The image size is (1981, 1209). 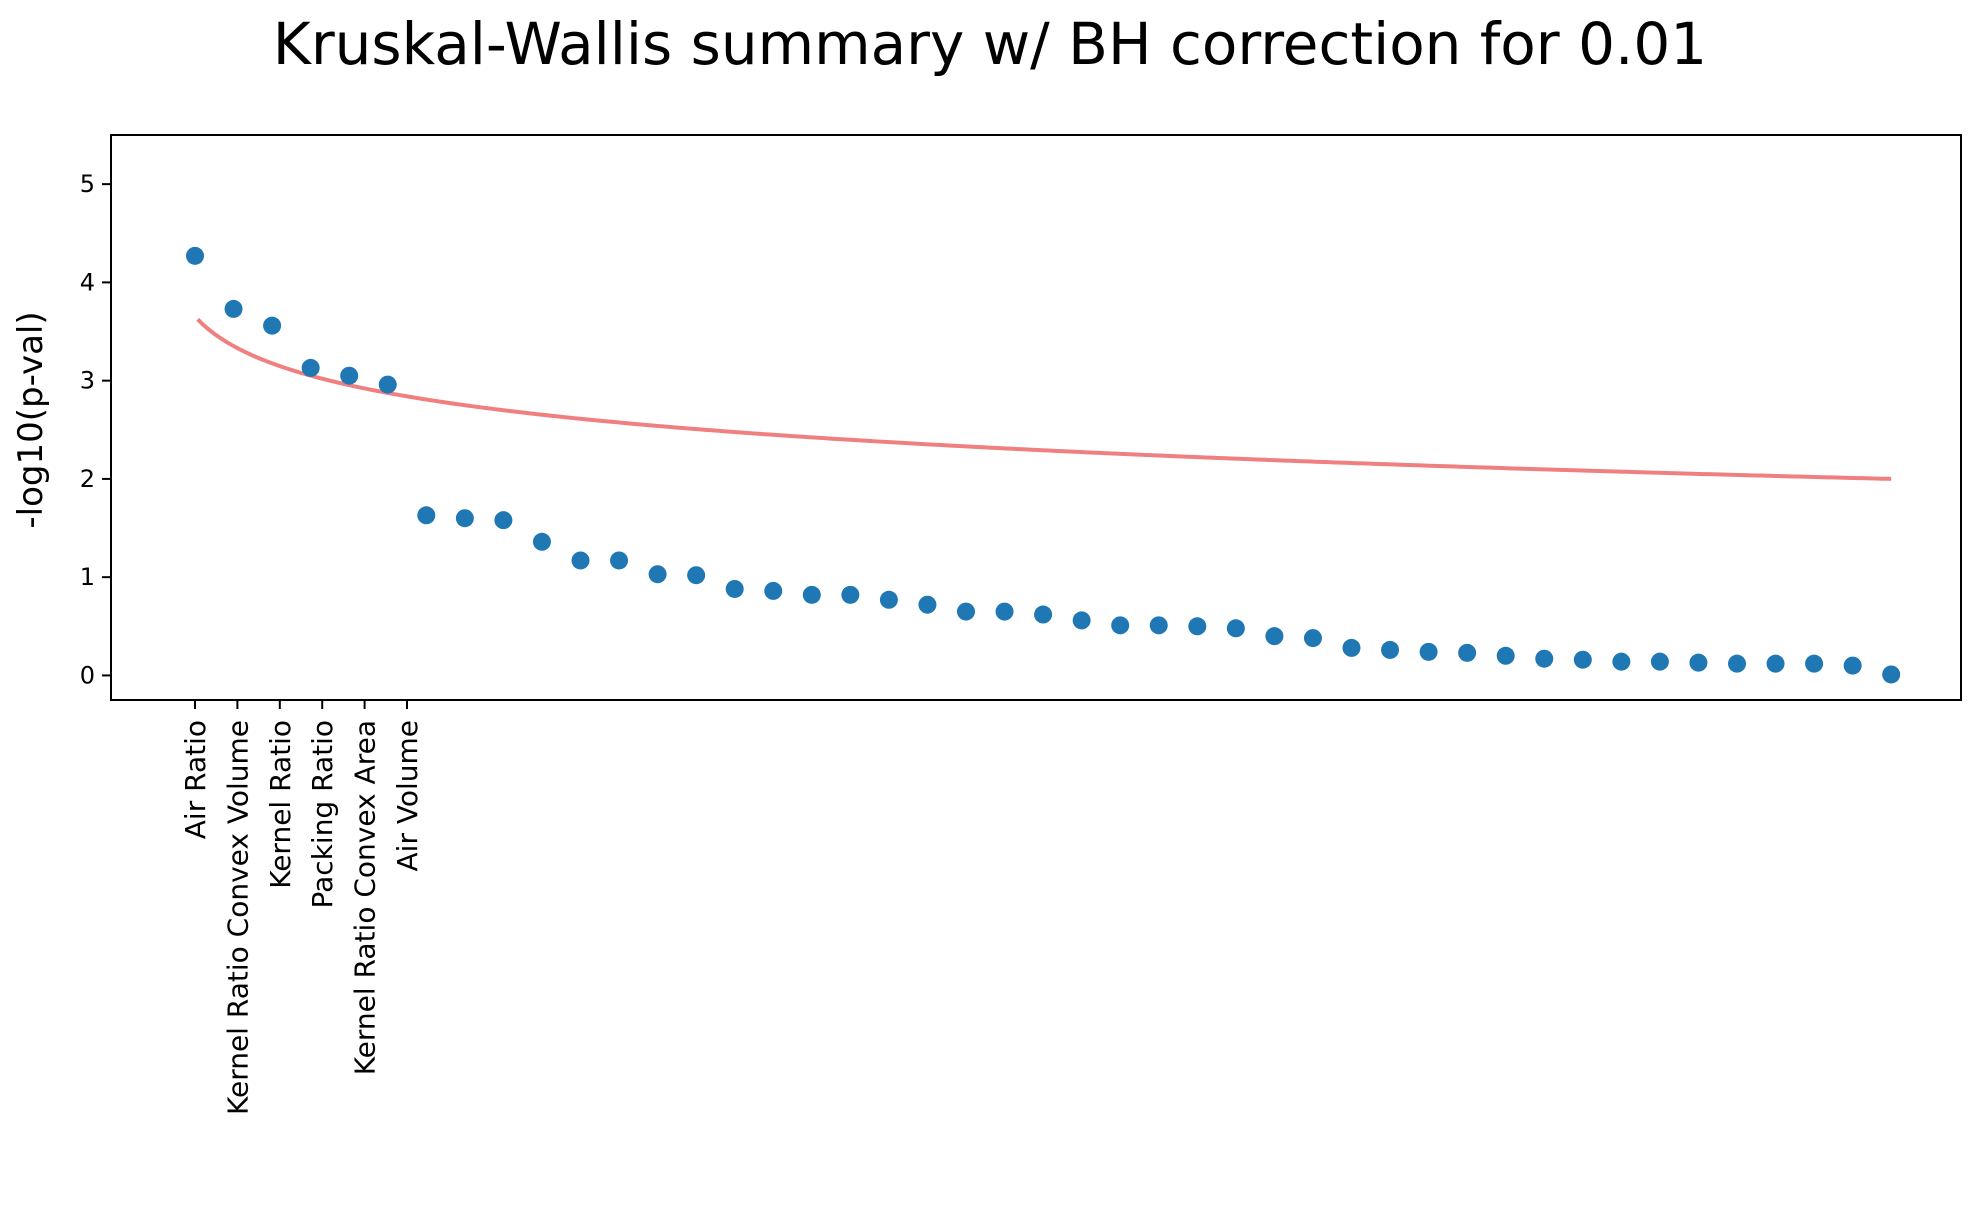 What do you see at coordinates (87, 675) in the screenshot?
I see `y-tick-label: 0` at bounding box center [87, 675].